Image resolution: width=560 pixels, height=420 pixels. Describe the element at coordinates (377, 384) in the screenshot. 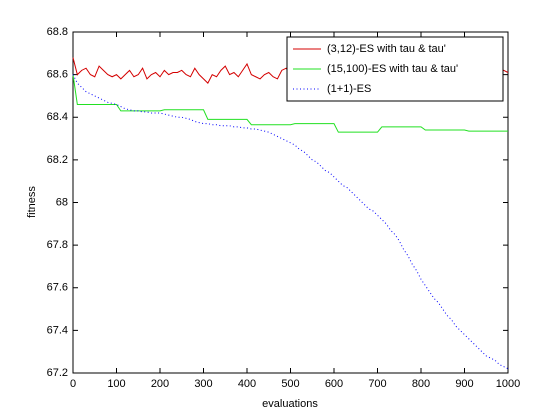

I see `x-tick-label: 700` at that location.